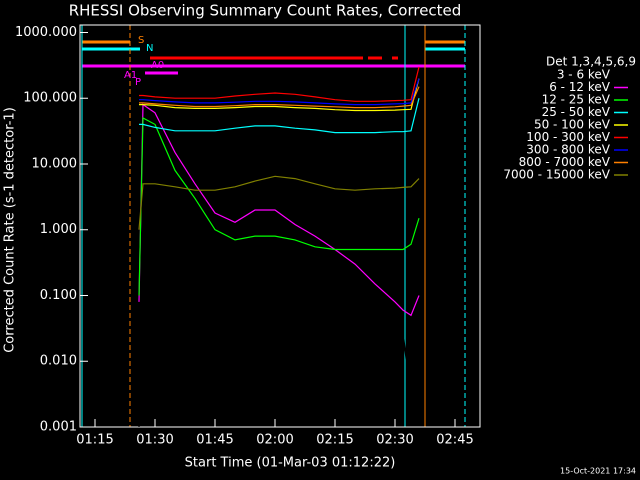  What do you see at coordinates (584, 75) in the screenshot?
I see `legend-label: 3 - 6 keV` at bounding box center [584, 75].